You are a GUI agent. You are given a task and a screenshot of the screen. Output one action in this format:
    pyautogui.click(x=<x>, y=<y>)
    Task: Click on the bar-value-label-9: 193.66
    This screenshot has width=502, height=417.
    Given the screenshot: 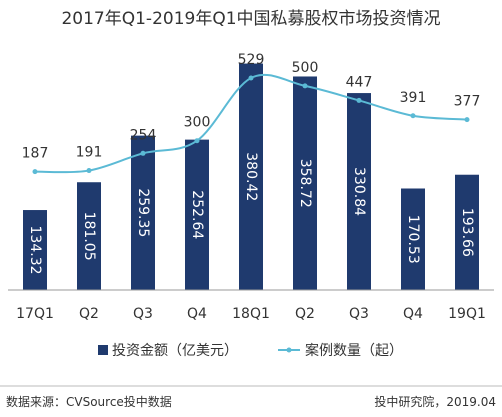 What is the action you would take?
    pyautogui.click(x=467, y=232)
    